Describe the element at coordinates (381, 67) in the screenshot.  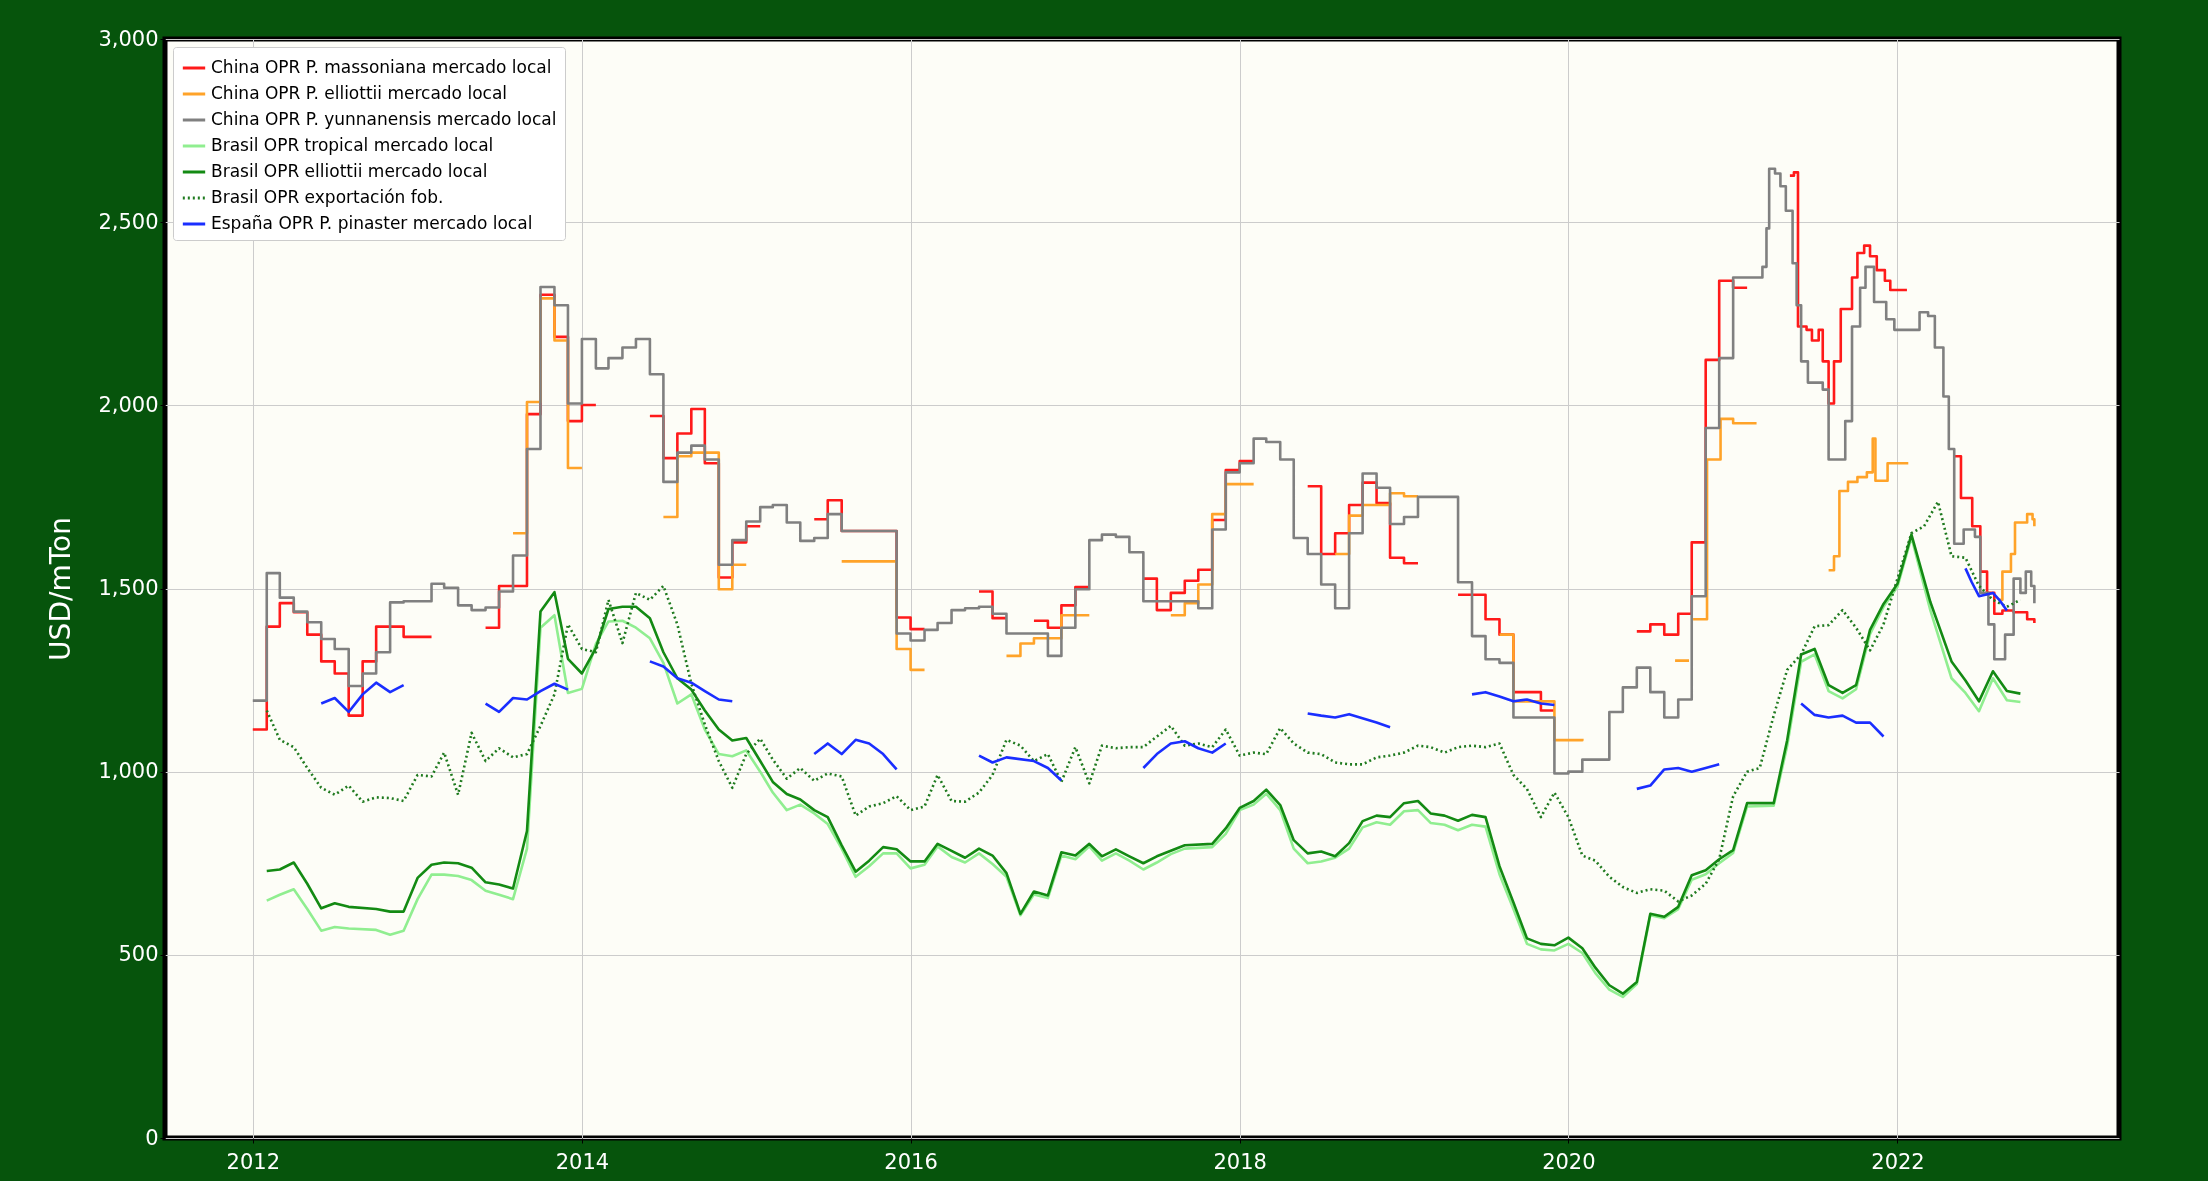
I see `legend-label: China OPR P. massoniana mercado local` at that location.